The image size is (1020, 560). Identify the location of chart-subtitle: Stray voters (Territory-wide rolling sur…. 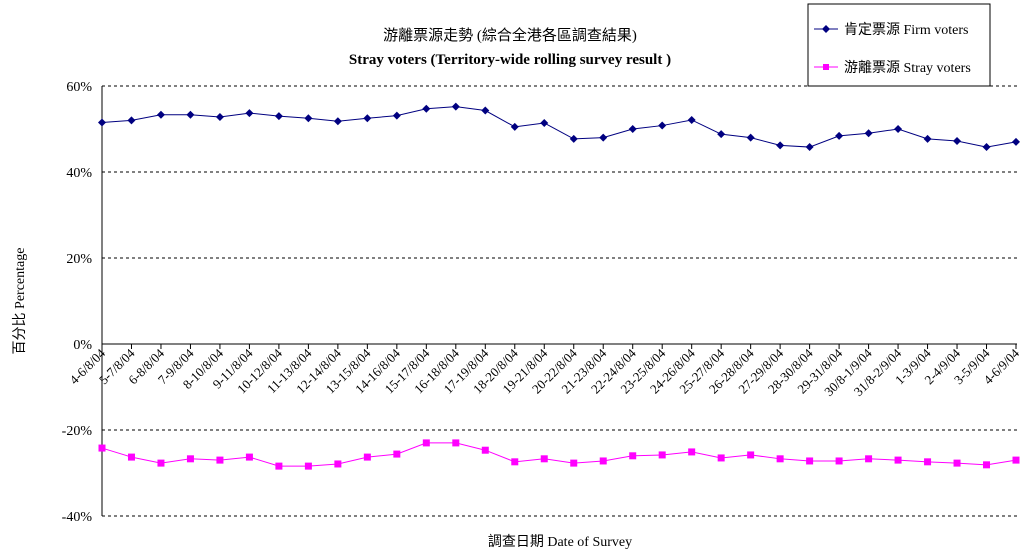
(510, 60).